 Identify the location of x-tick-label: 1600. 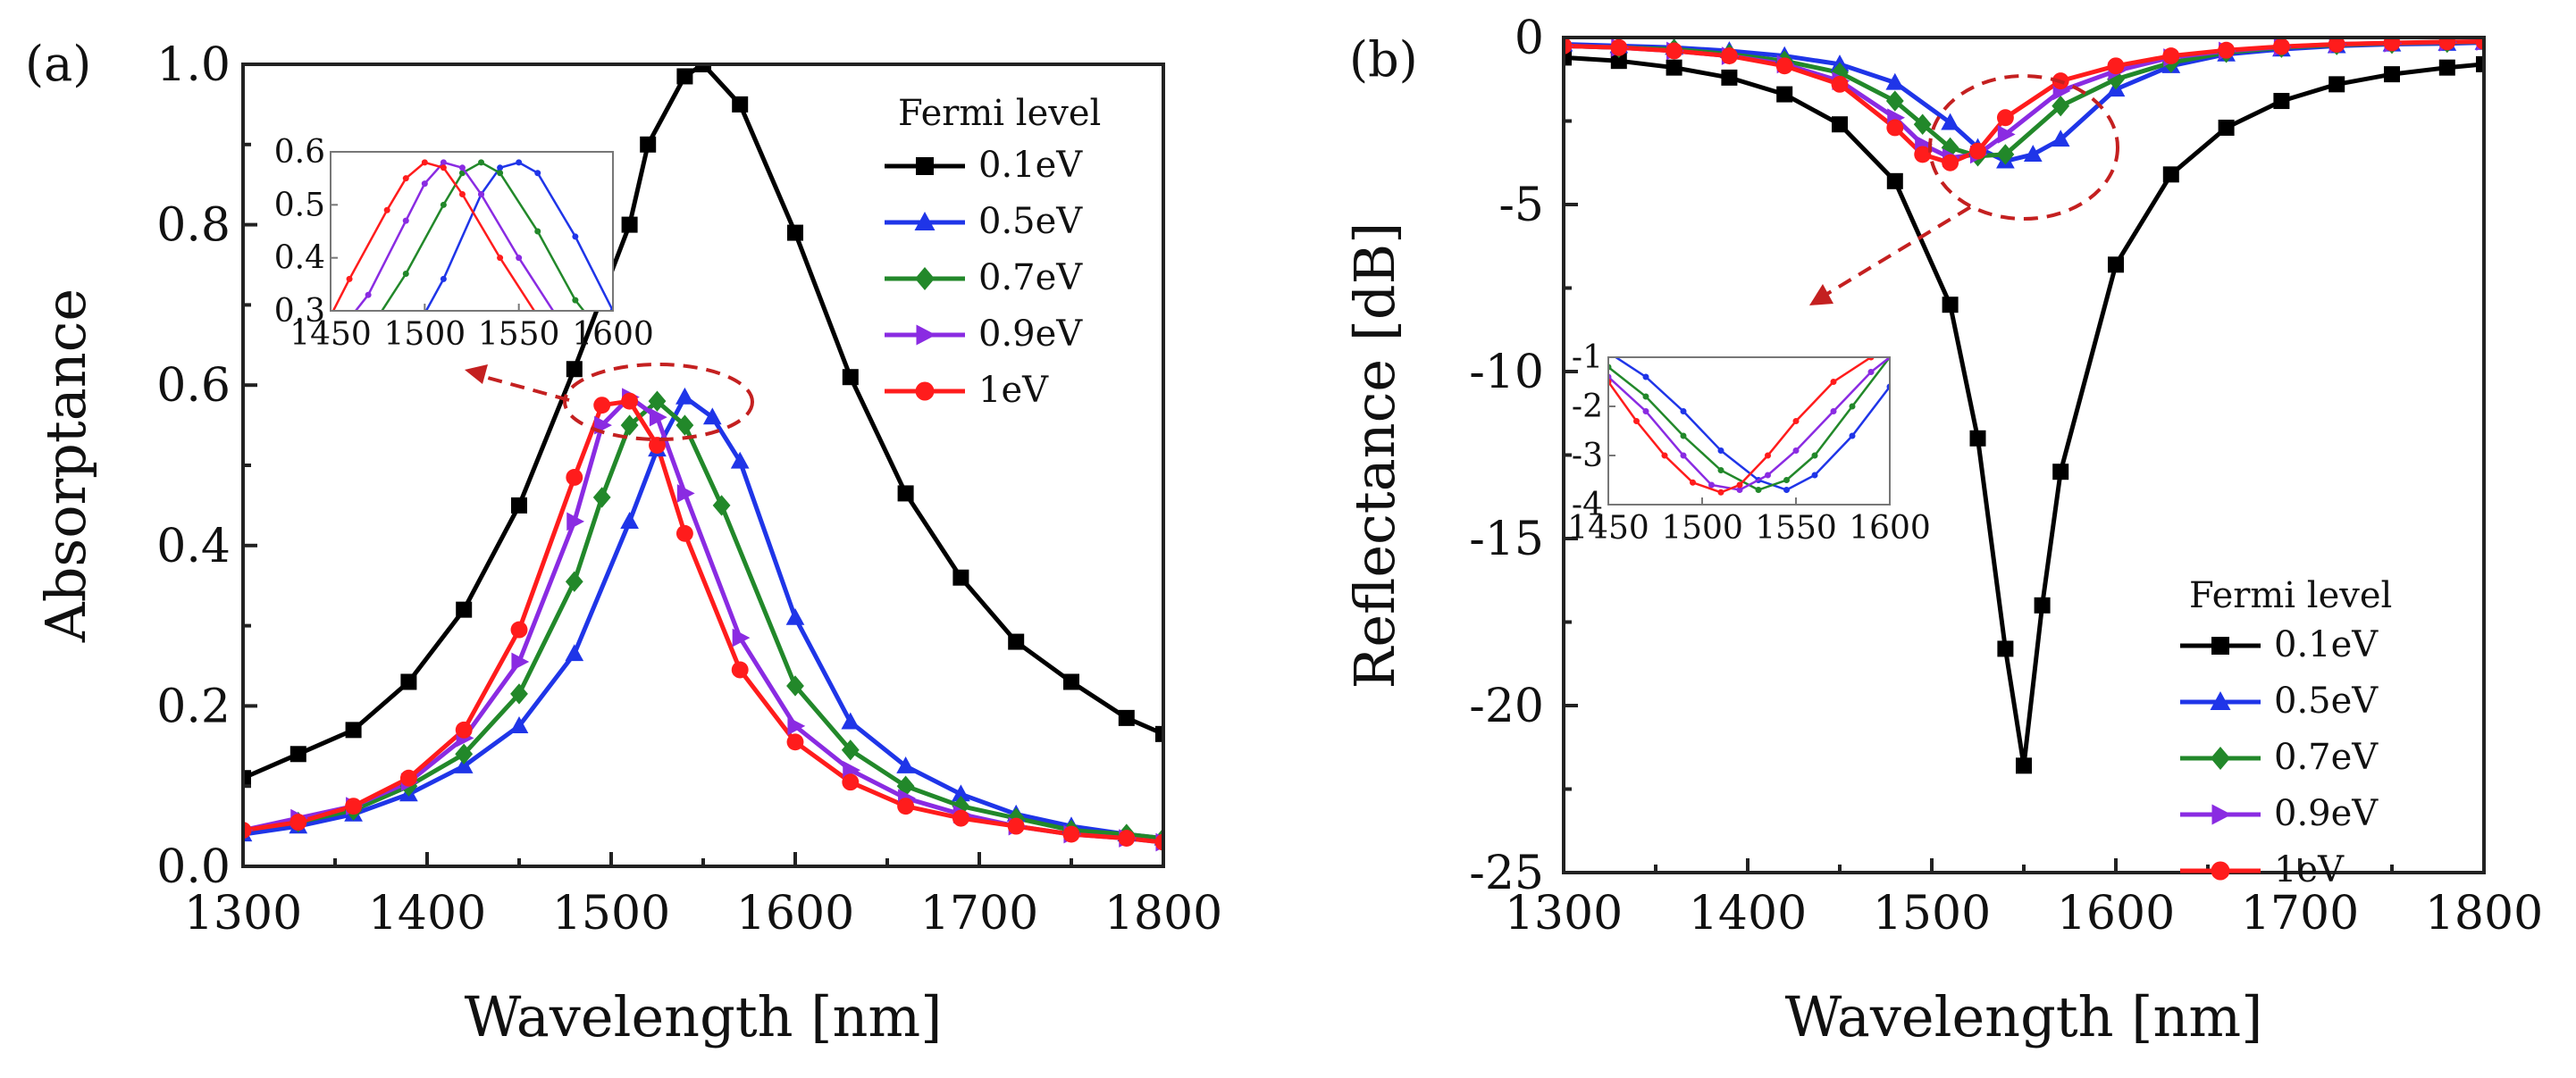
(795, 913).